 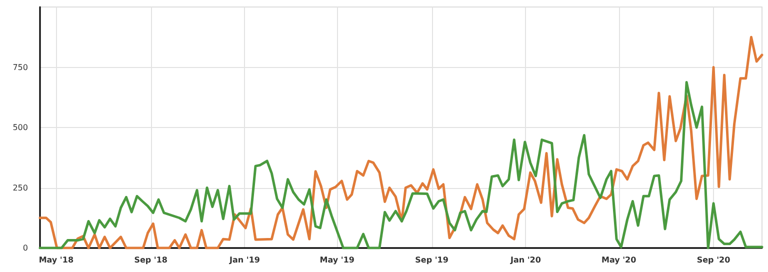 What do you see at coordinates (151, 260) in the screenshot?
I see `x-tick-label: Sep '18` at bounding box center [151, 260].